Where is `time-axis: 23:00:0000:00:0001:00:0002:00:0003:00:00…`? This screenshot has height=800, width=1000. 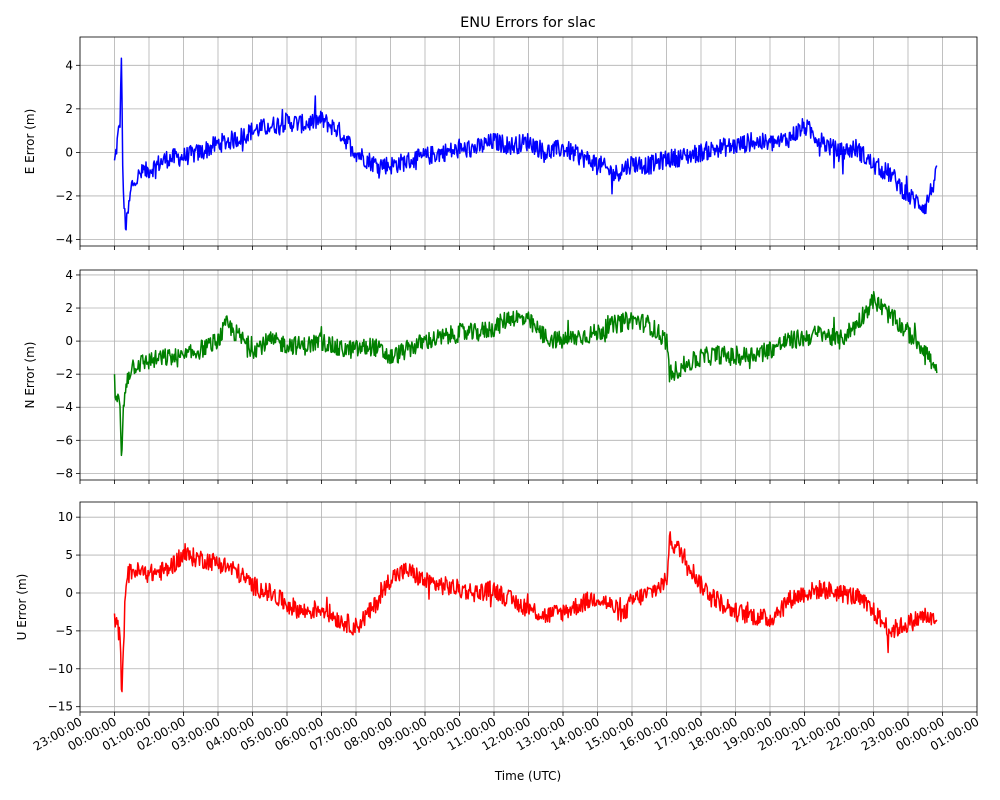
time-axis: 23:00:0000:00:0001:00:0002:00:0003:00:00… is located at coordinates (506, 733).